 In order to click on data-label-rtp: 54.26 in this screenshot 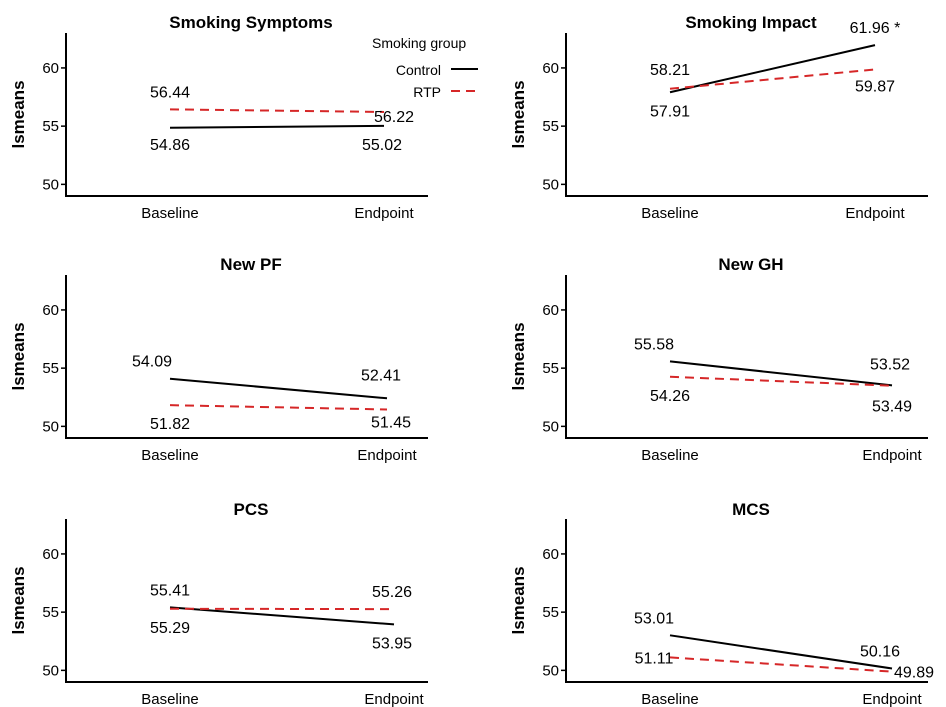, I will do `click(670, 396)`.